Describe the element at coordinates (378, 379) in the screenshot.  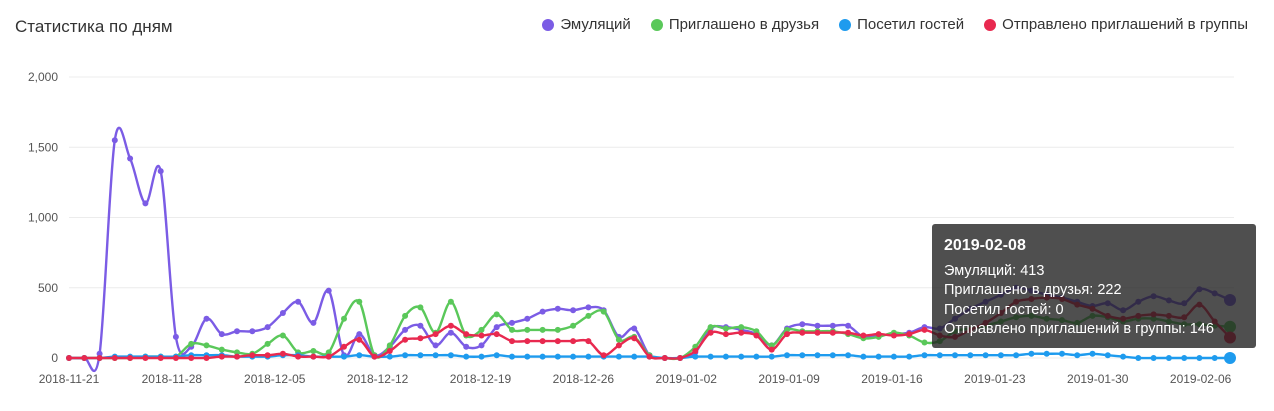
I see `x-tick-label: 2018-12-12` at that location.